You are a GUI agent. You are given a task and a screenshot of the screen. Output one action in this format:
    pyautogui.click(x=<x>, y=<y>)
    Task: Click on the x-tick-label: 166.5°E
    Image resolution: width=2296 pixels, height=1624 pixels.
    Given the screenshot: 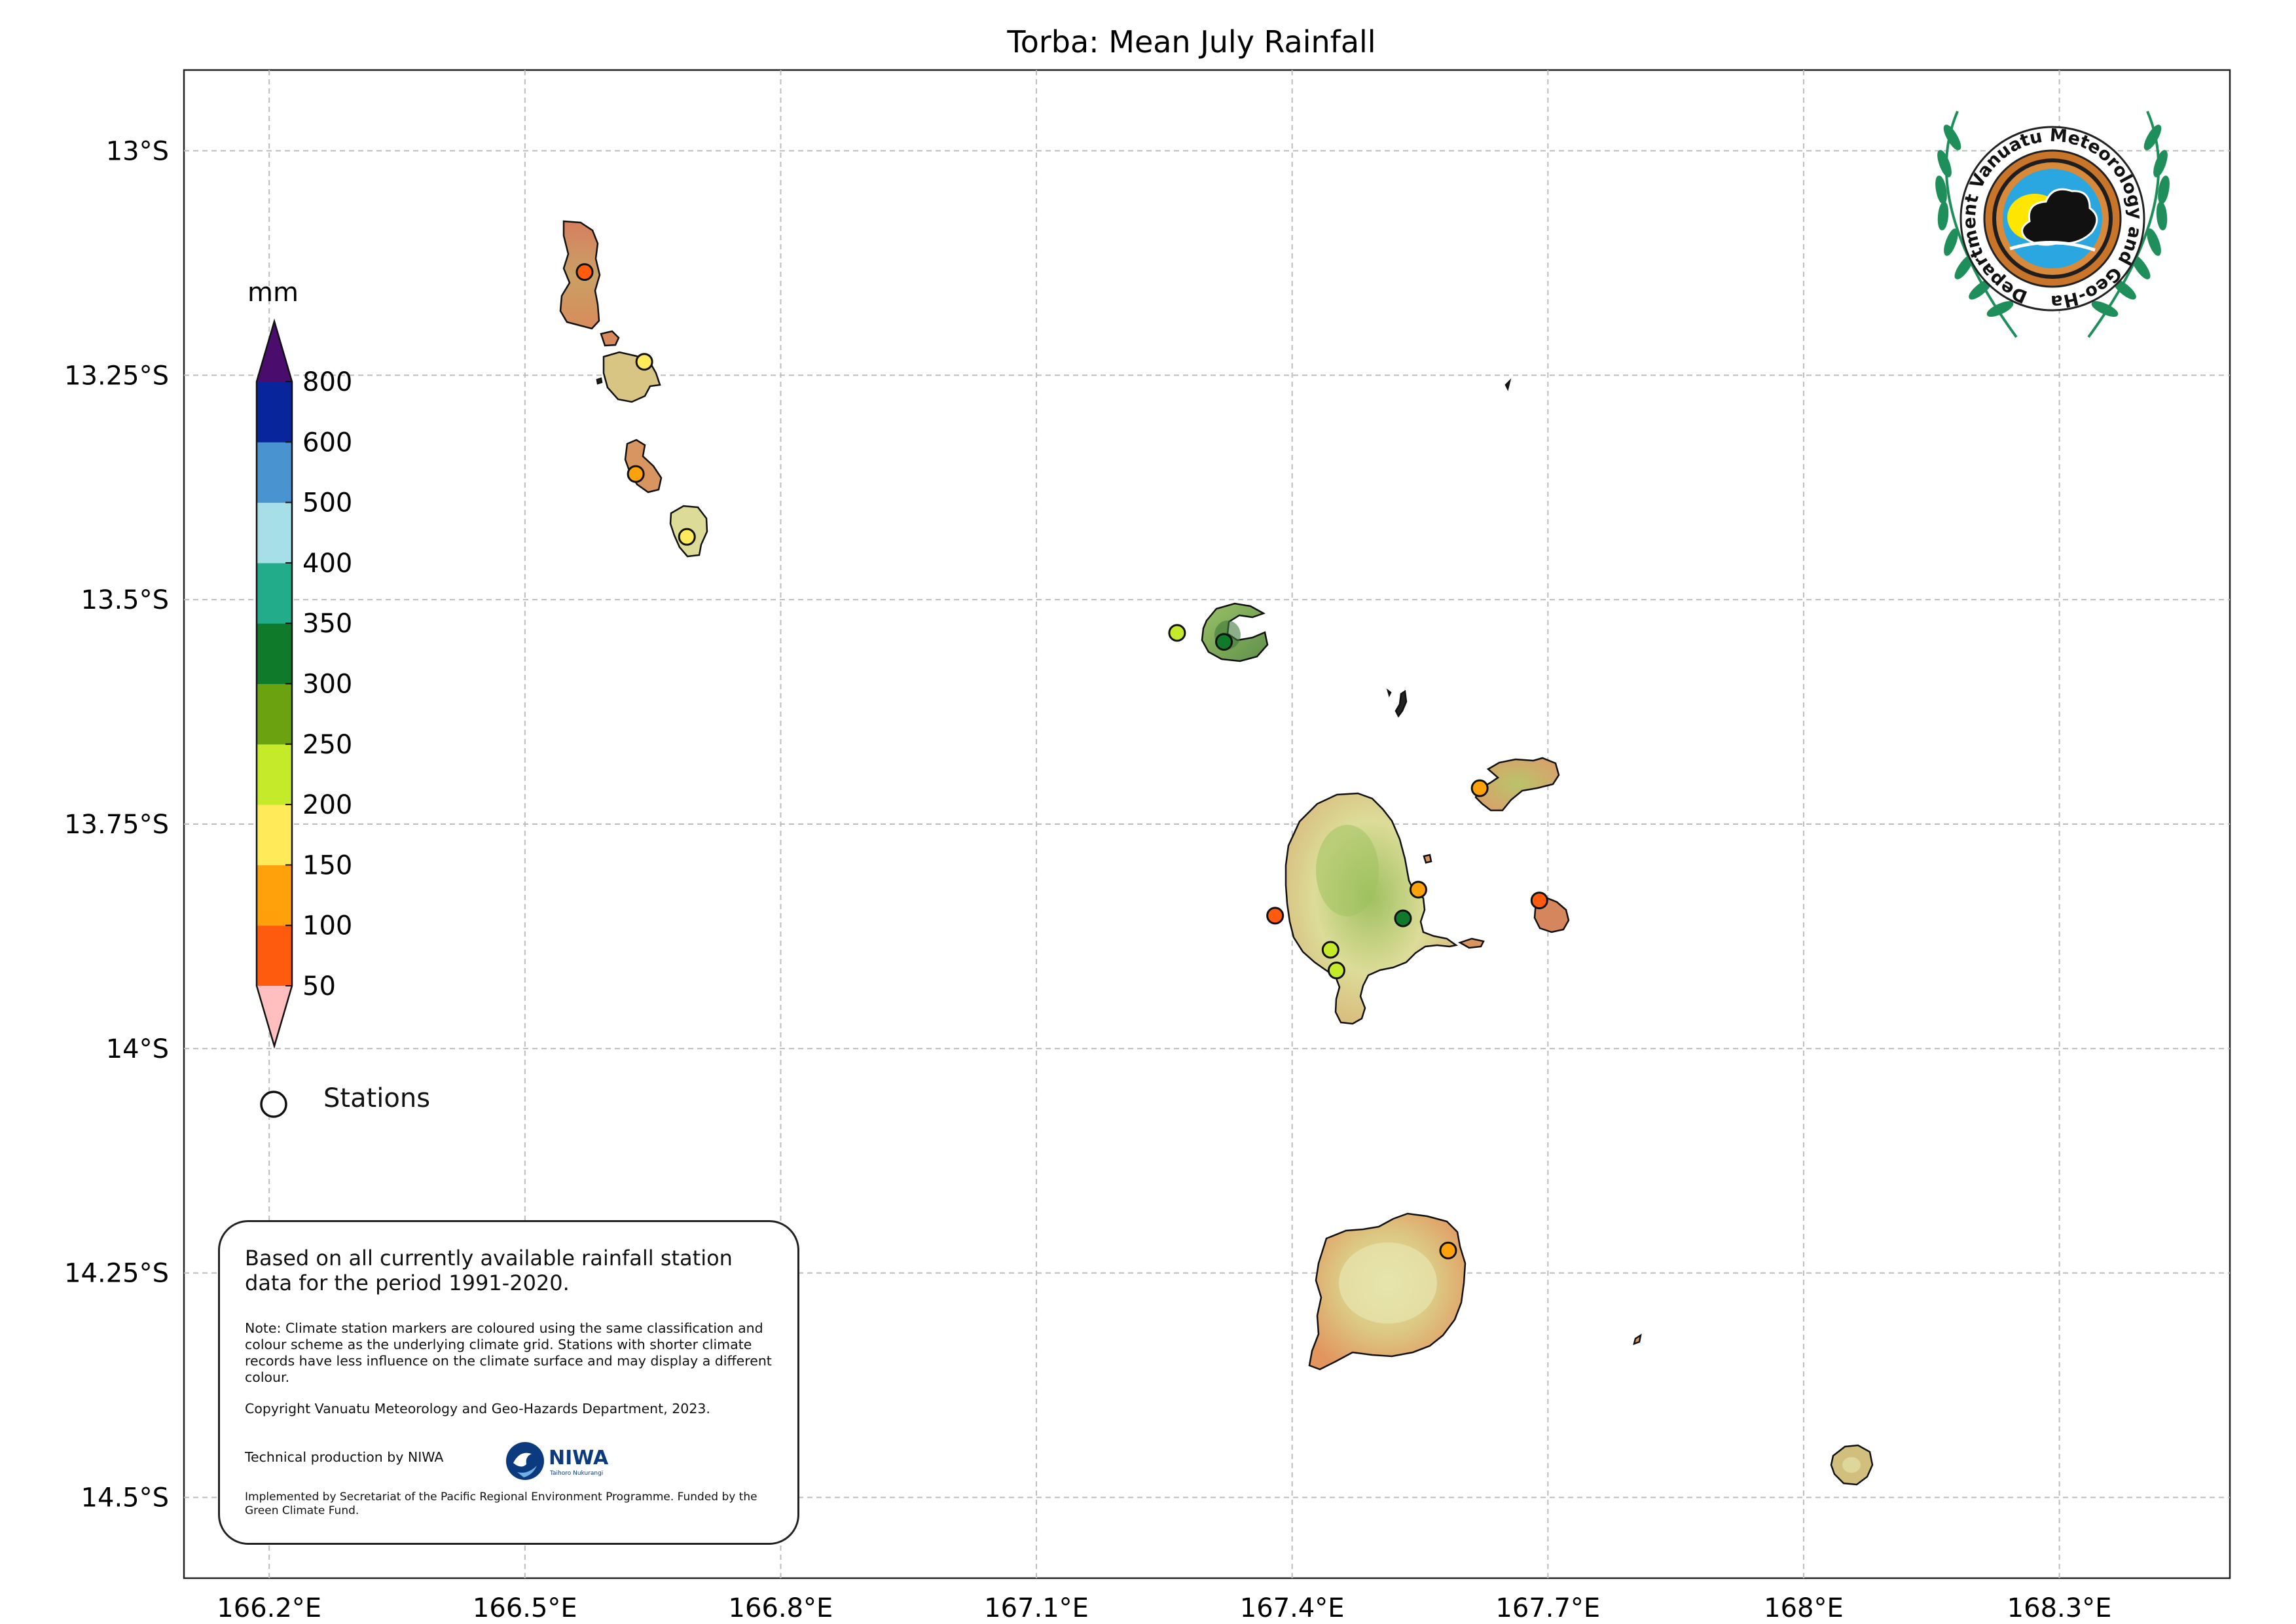 What is the action you would take?
    pyautogui.click(x=525, y=1608)
    